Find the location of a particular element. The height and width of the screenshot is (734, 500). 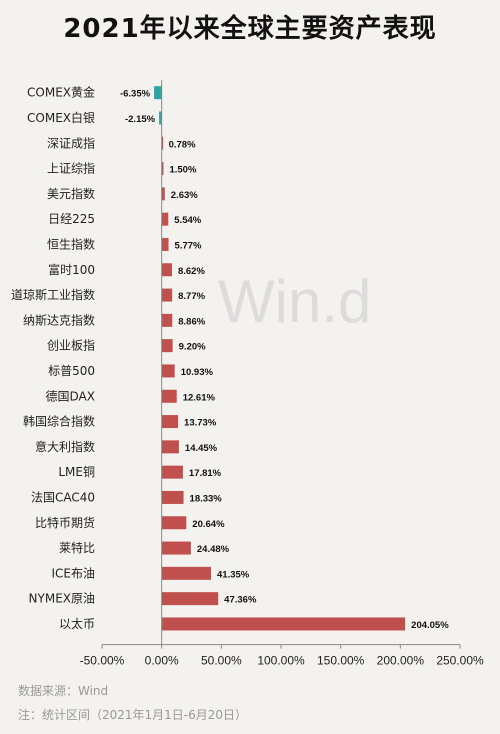

category-label: 日经225 is located at coordinates (71, 219).